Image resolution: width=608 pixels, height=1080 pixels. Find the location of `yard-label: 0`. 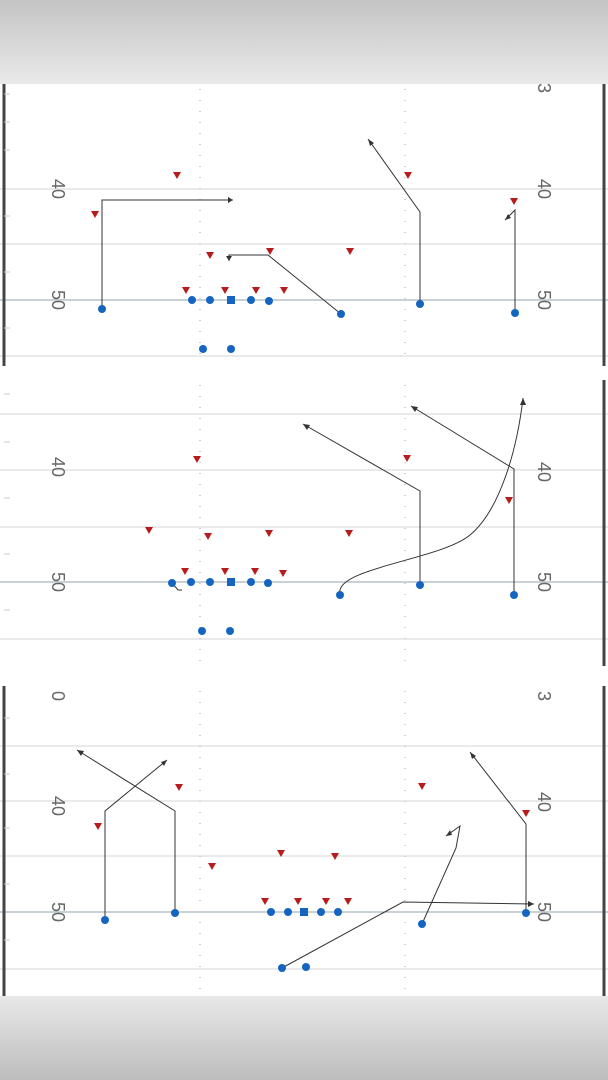

yard-label: 0 is located at coordinates (58, 696).